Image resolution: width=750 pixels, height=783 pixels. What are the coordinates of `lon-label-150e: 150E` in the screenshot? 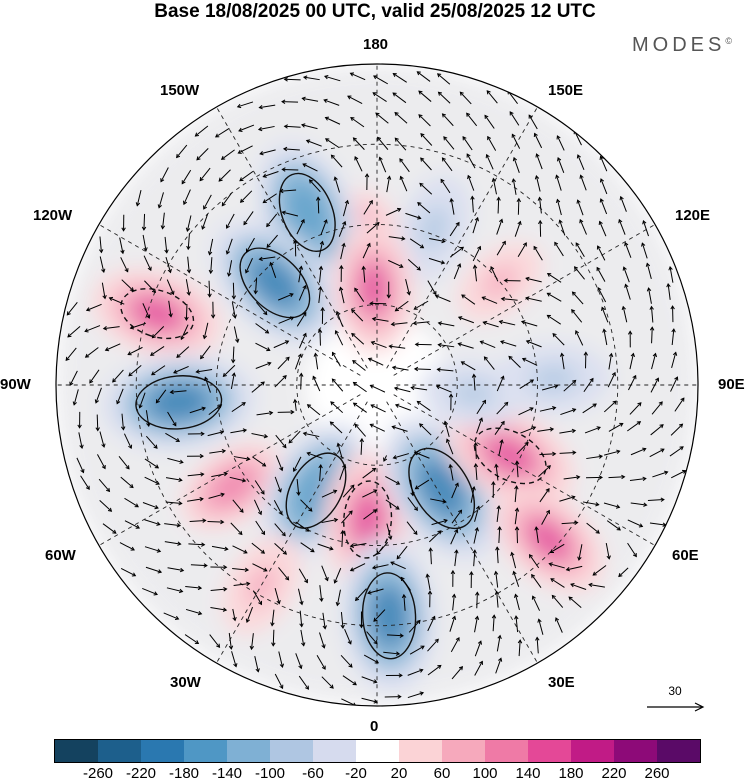 It's located at (566, 90).